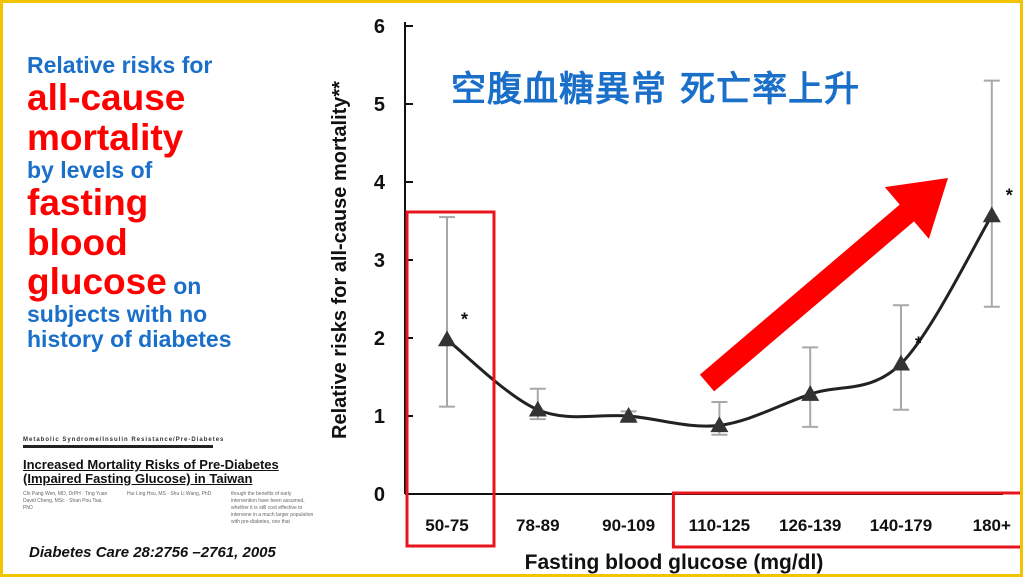 The width and height of the screenshot is (1023, 577). Describe the element at coordinates (169, 494) in the screenshot. I see `paper-authors-2: Hui Ling Hsu, MS · Shu Li Wang, PhD` at that location.